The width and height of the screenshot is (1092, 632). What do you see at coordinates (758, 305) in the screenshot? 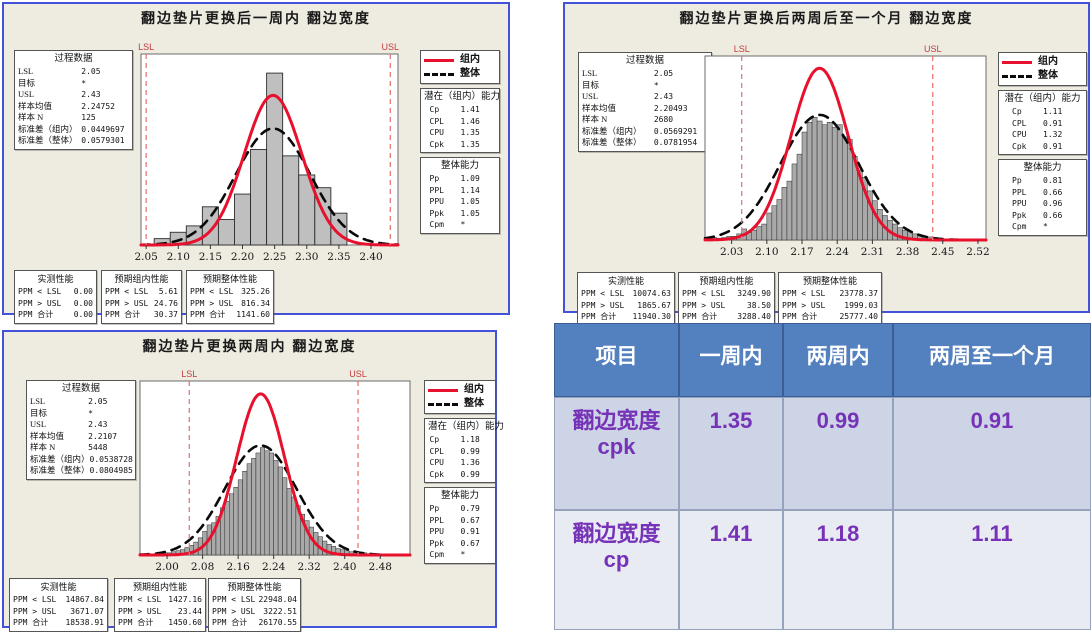
I see `stat-value: 38.50` at bounding box center [758, 305].